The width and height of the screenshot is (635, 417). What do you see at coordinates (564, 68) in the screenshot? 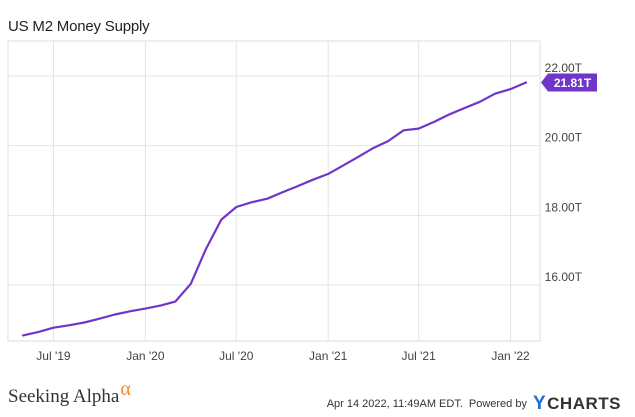
I see `y-tick-label: 22.00T` at bounding box center [564, 68].